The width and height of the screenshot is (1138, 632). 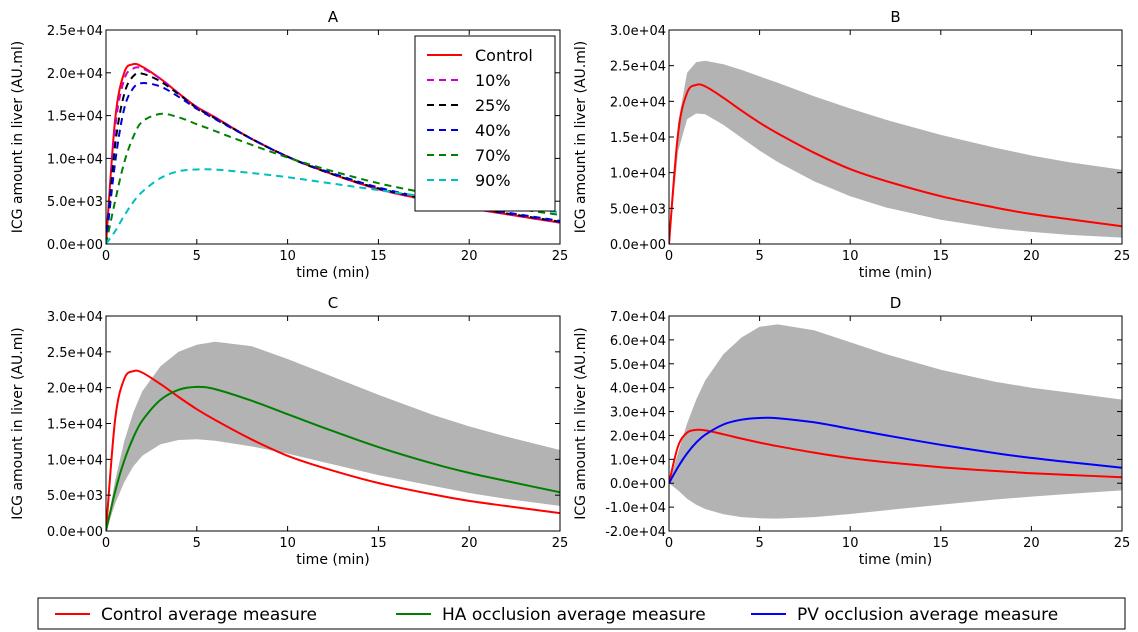 I want to click on panel-title: C, so click(x=333, y=303).